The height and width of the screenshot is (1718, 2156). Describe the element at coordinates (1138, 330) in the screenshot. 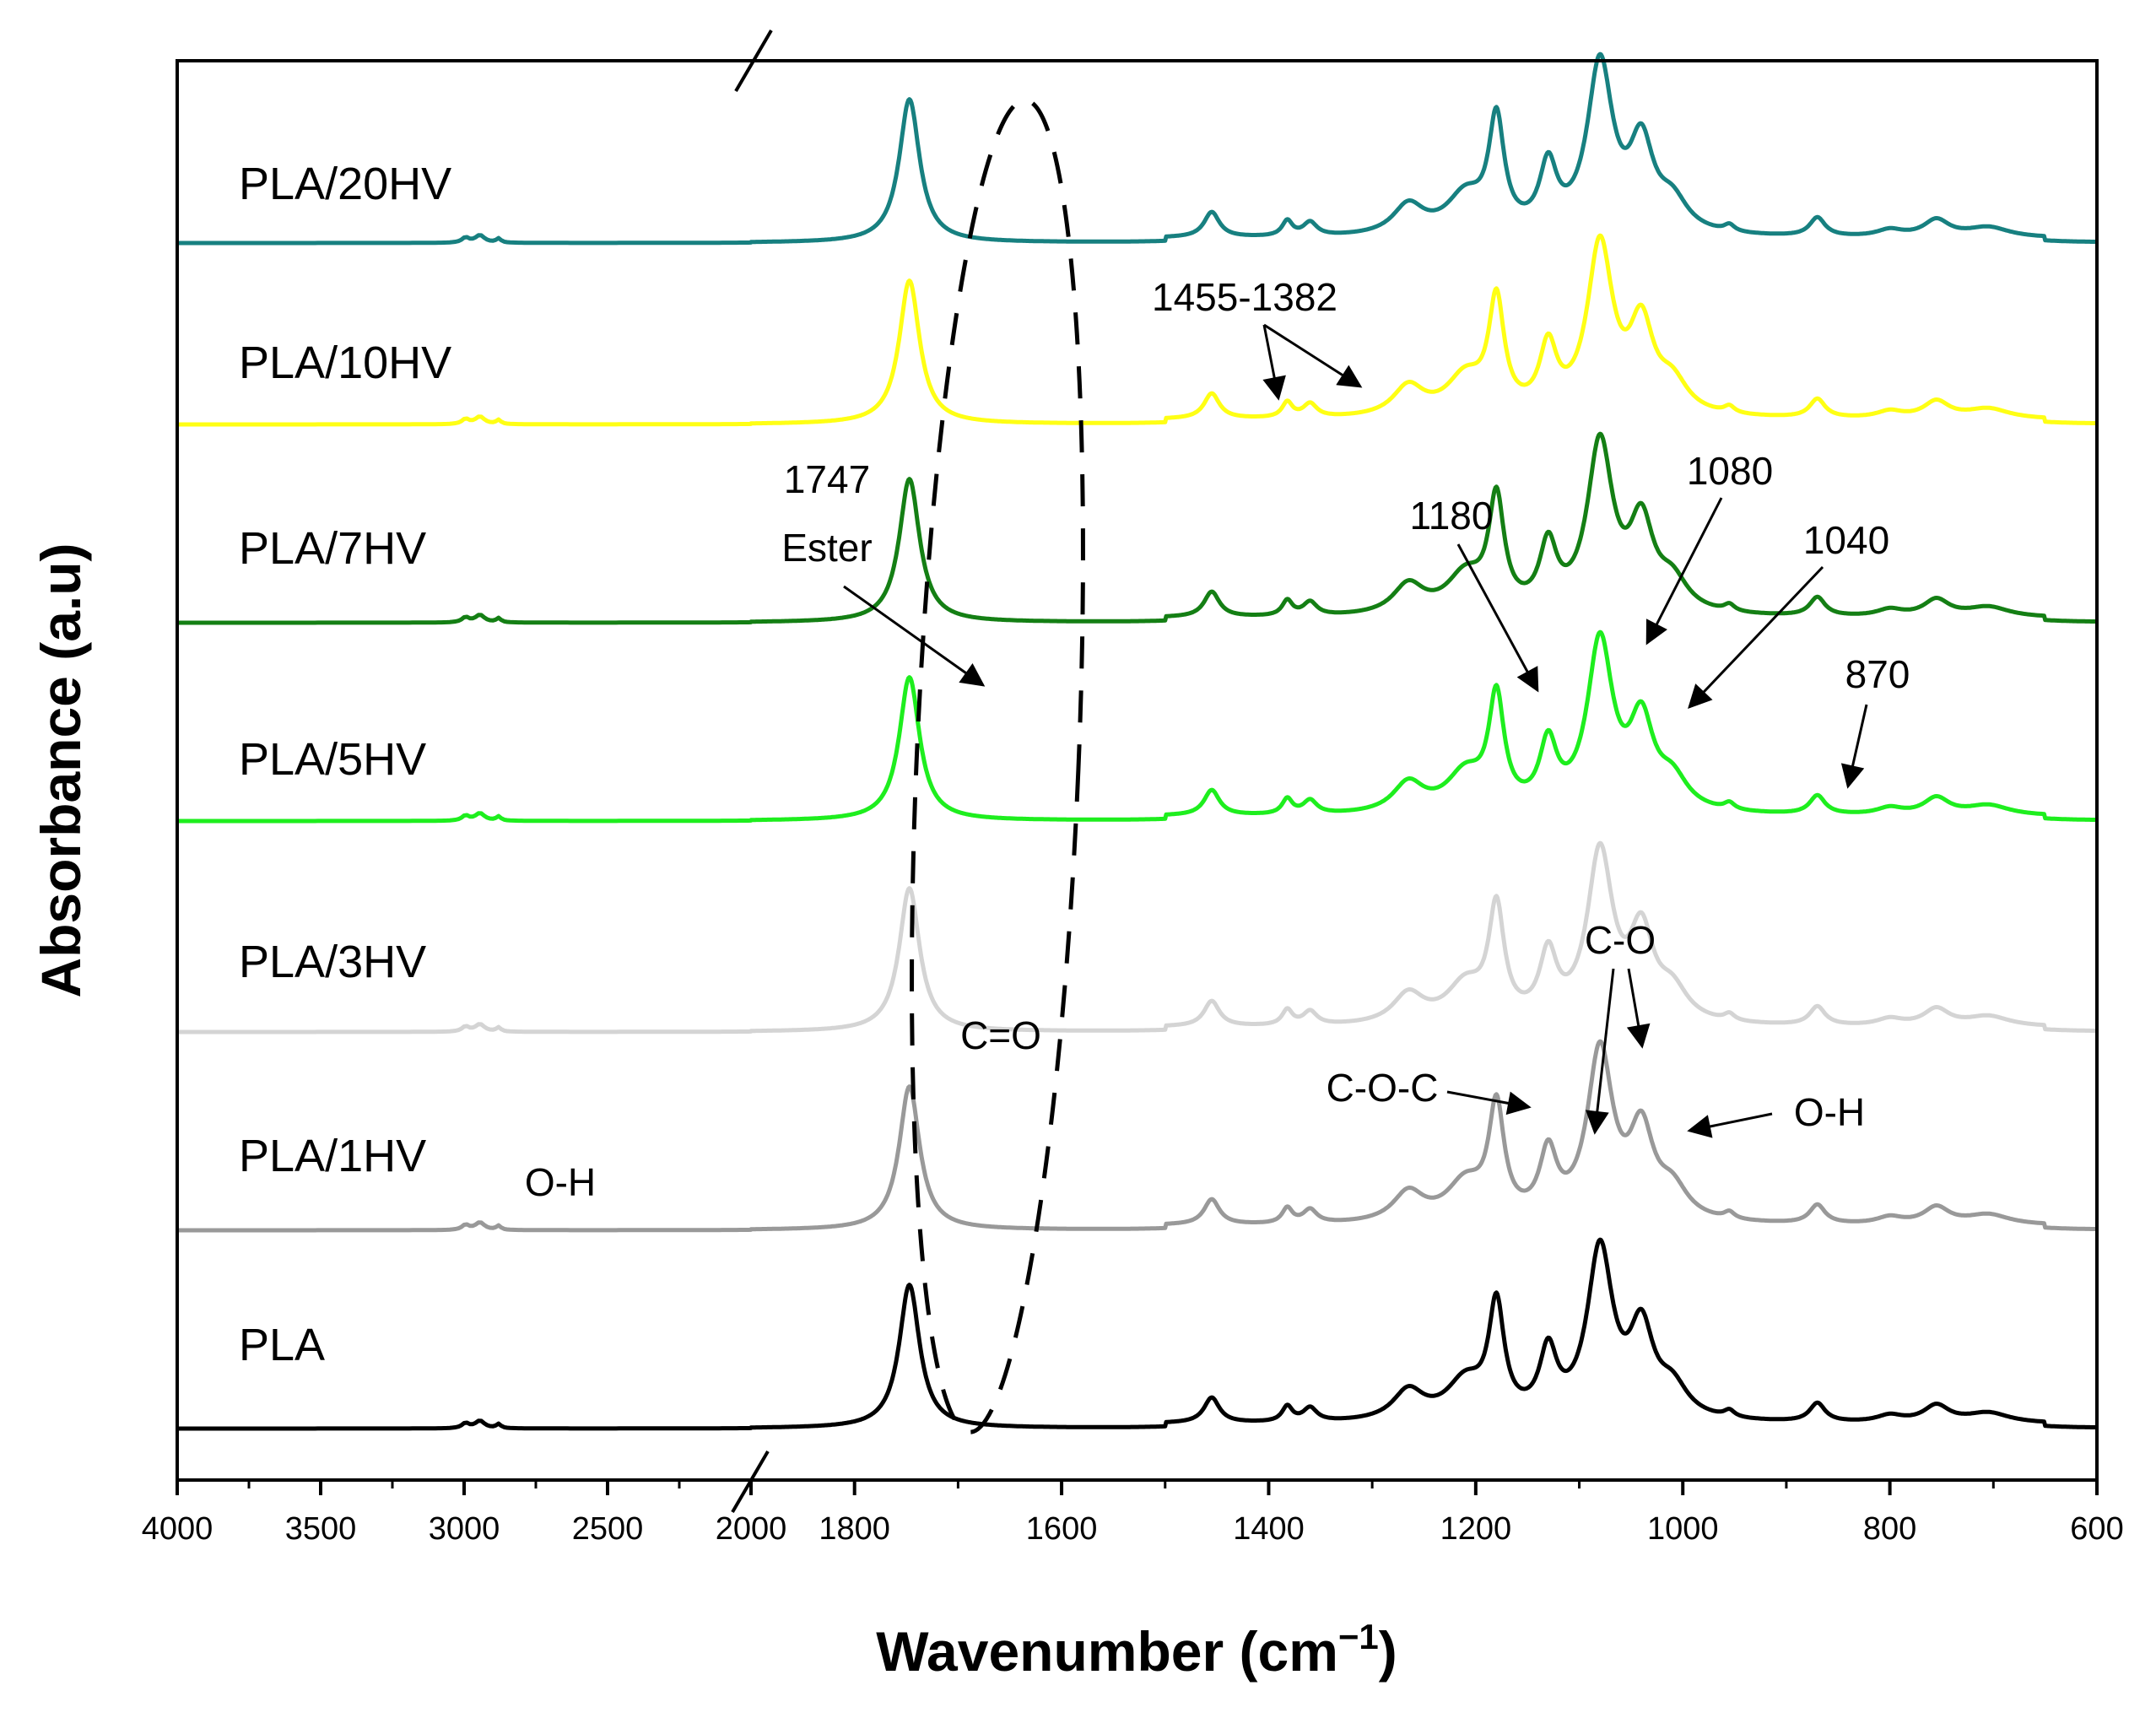

I see `series-line-pla10hv` at that location.